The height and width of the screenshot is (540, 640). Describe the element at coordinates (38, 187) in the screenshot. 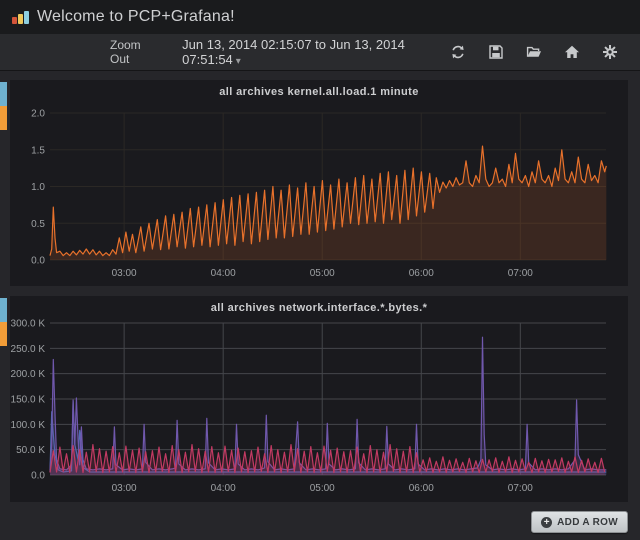

I see `svg-text: 1.0` at that location.